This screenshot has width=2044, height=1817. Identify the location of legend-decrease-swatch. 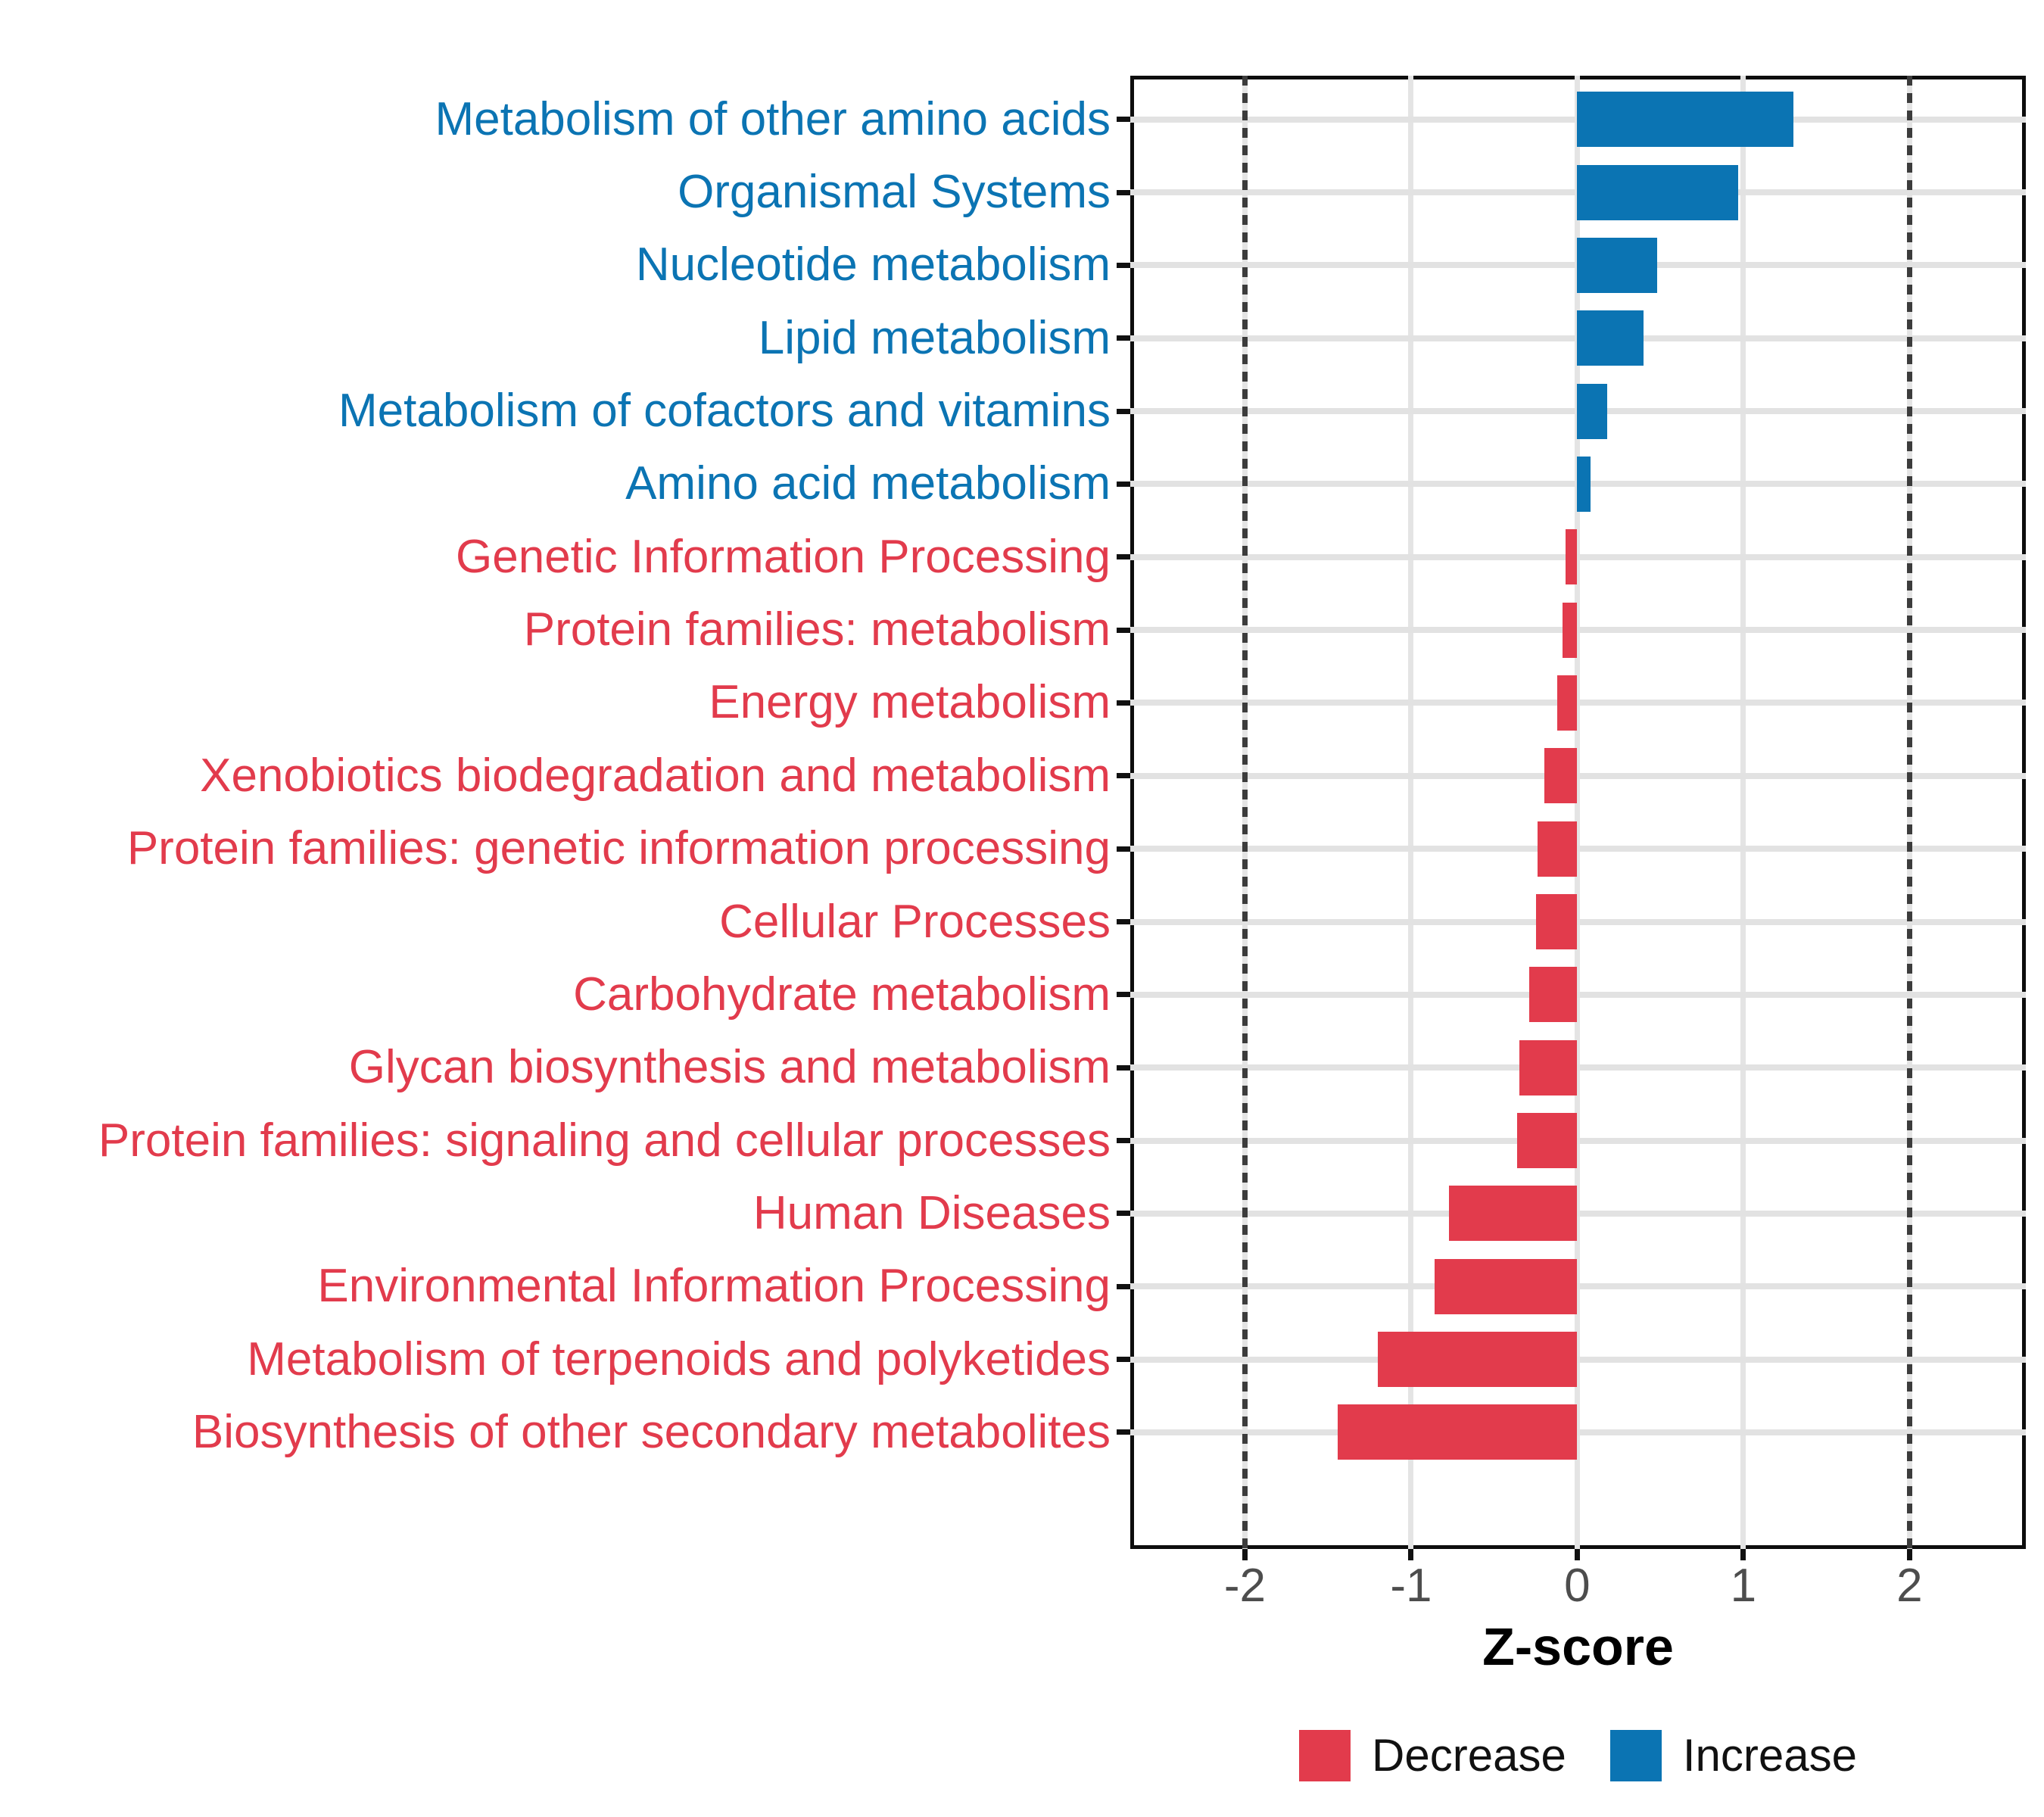
(1325, 1755).